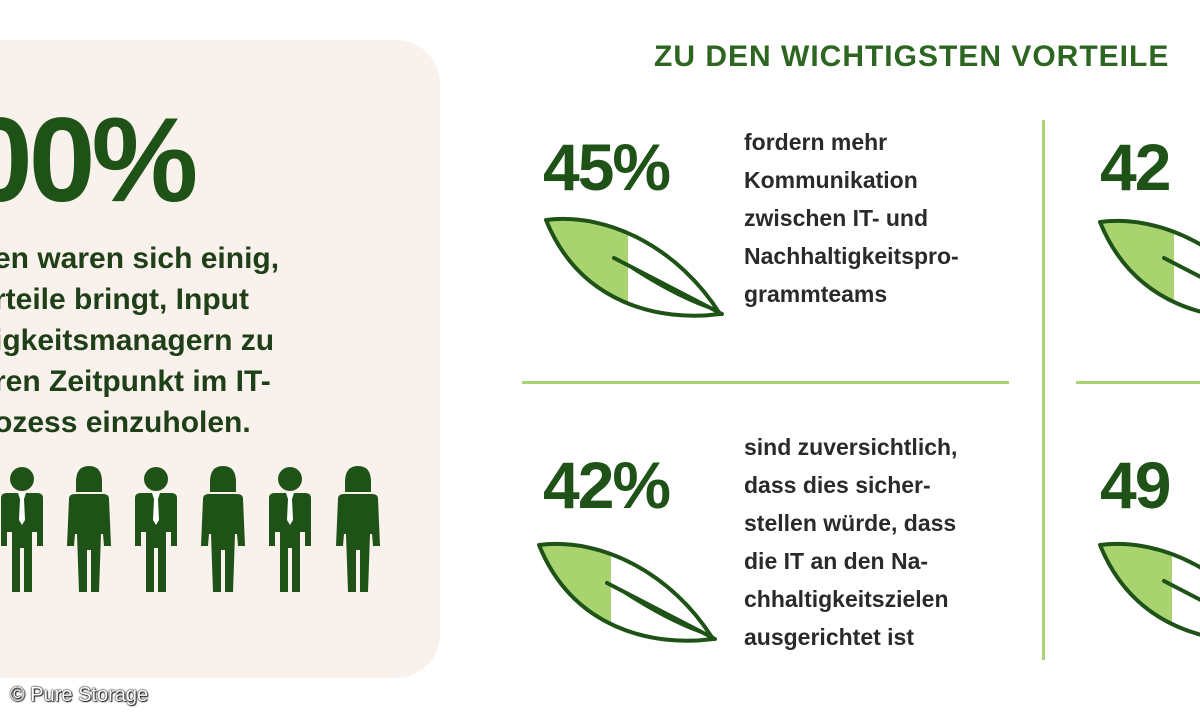 The height and width of the screenshot is (720, 1200). Describe the element at coordinates (124, 299) in the screenshot. I see `summary-line: rteile bringt, Input` at that location.